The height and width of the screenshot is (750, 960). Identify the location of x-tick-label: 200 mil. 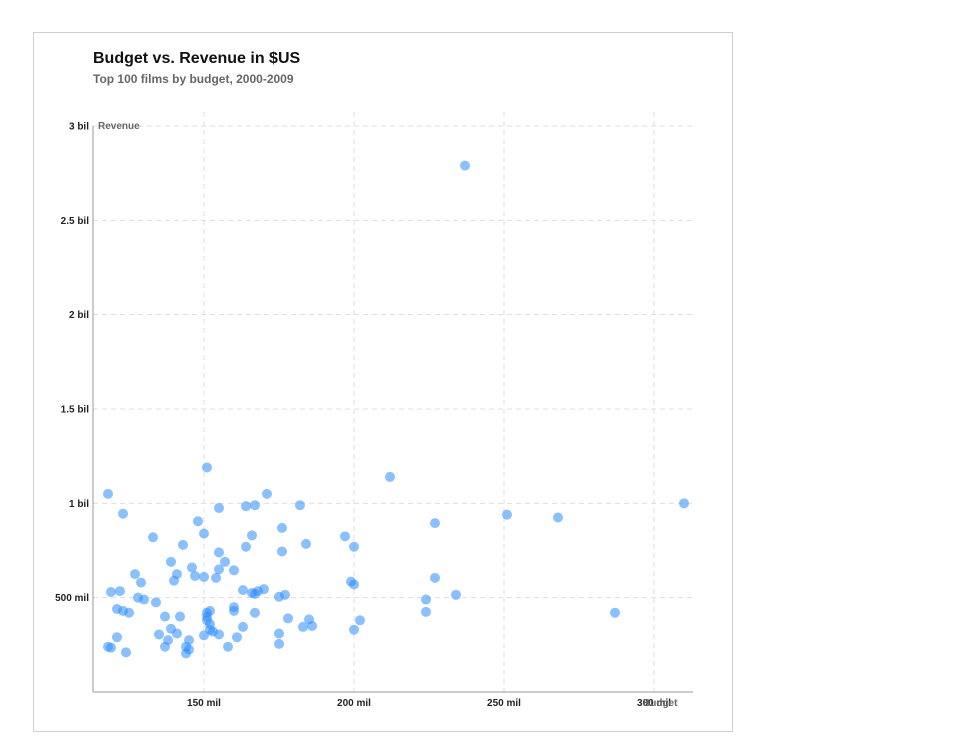
(354, 703).